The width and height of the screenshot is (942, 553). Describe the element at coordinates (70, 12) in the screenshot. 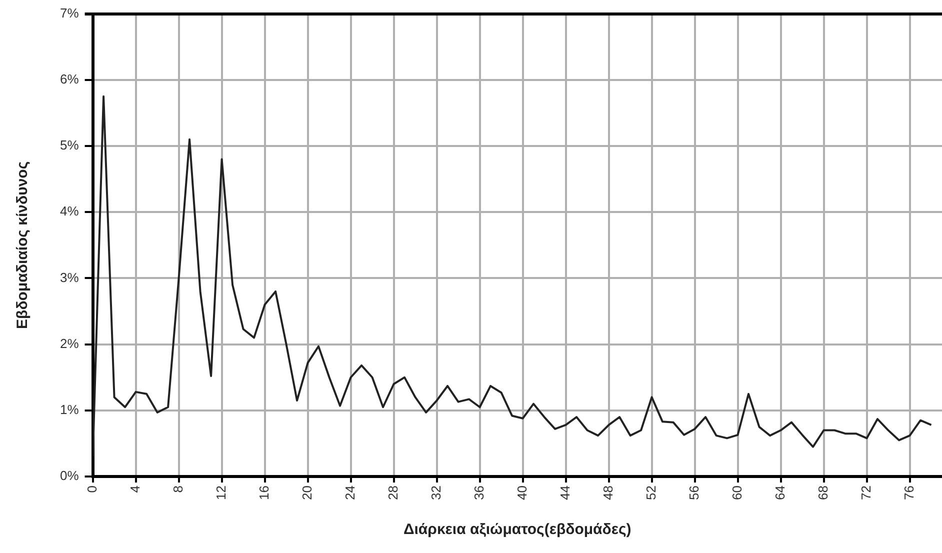

I see `y-tick-label: 7%` at that location.